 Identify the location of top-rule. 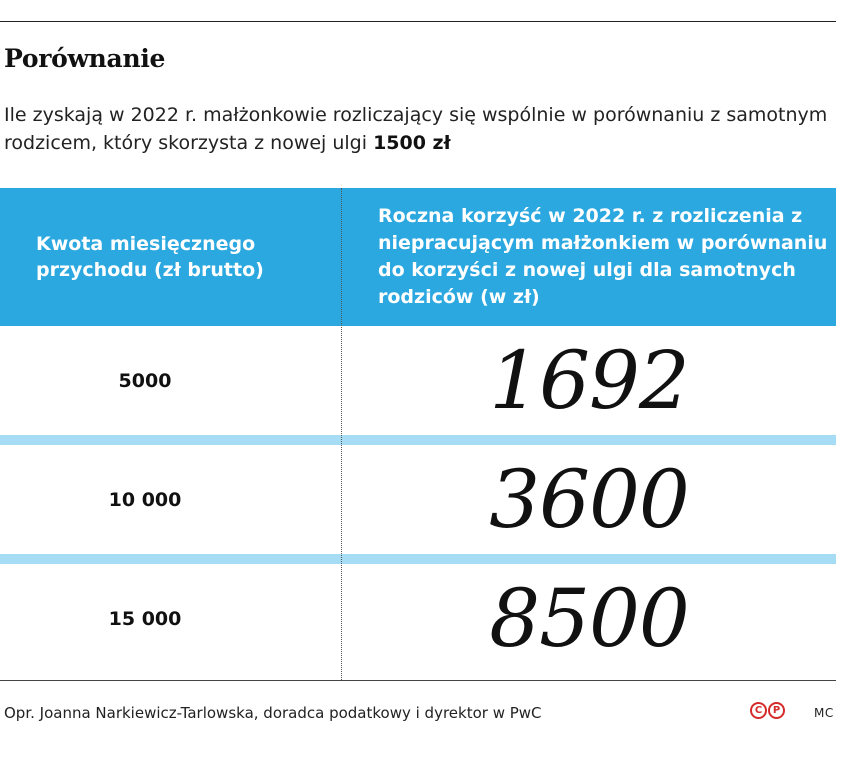
(418, 21).